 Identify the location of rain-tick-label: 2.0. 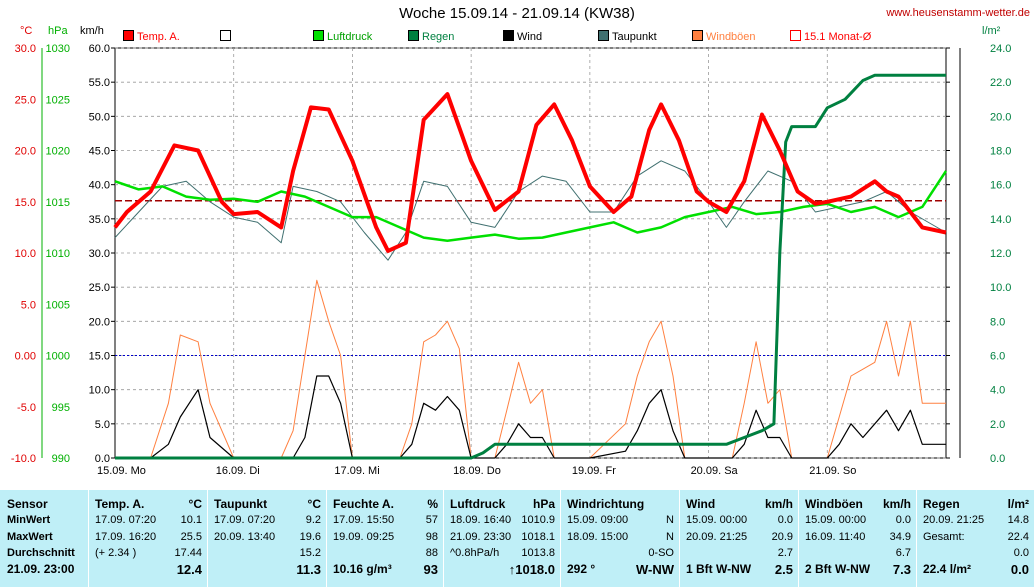
(997, 425).